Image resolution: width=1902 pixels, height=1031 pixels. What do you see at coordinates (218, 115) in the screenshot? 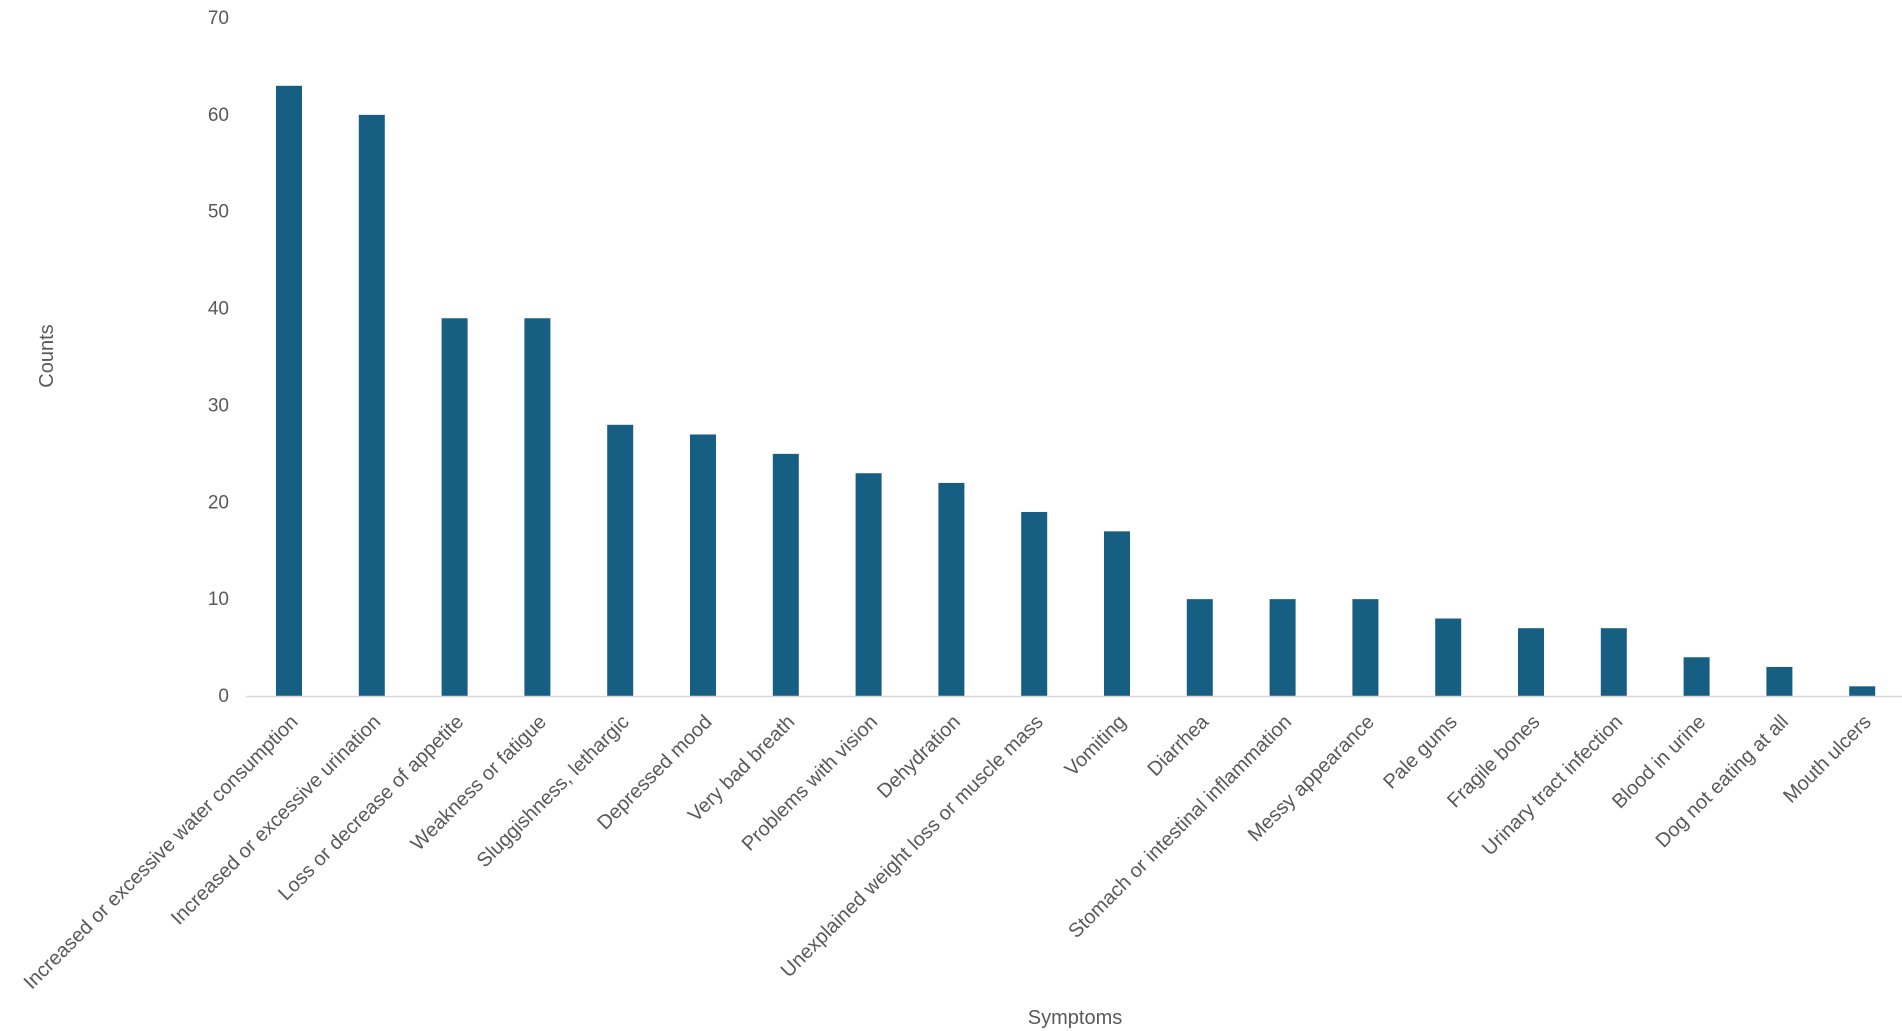
I see `y-tick-label: 60` at bounding box center [218, 115].